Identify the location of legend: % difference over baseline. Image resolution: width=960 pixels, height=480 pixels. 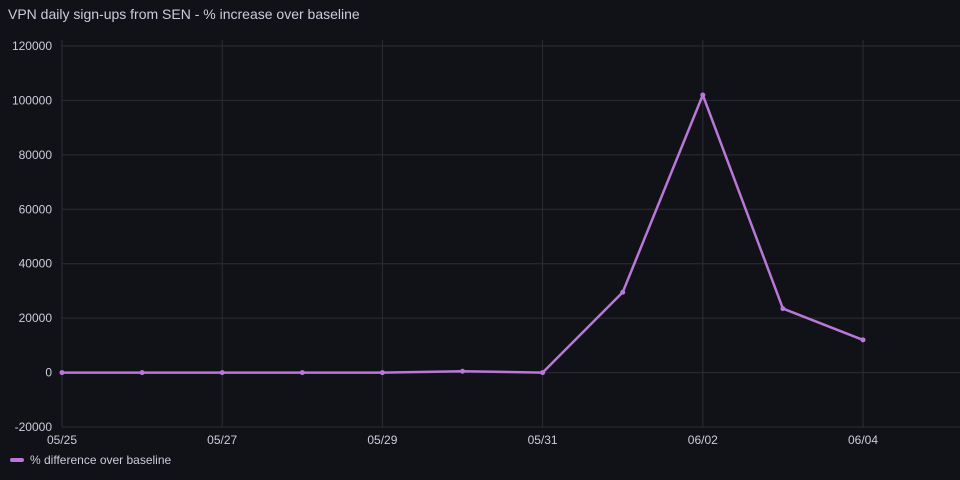
(90, 460).